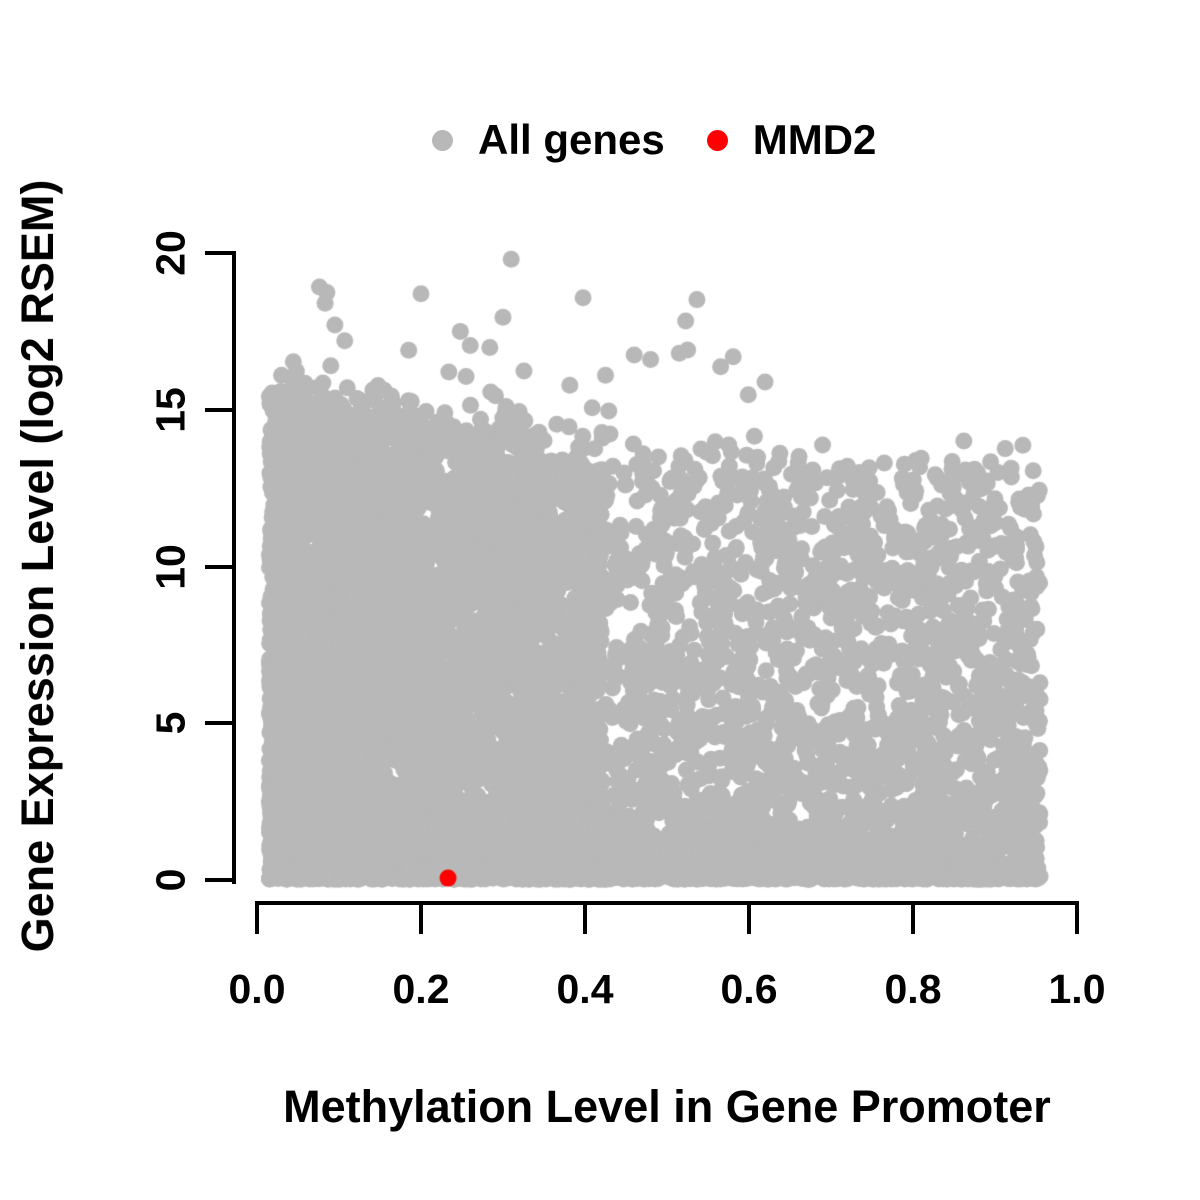  What do you see at coordinates (257, 989) in the screenshot?
I see `x-tick-label: 0.0` at bounding box center [257, 989].